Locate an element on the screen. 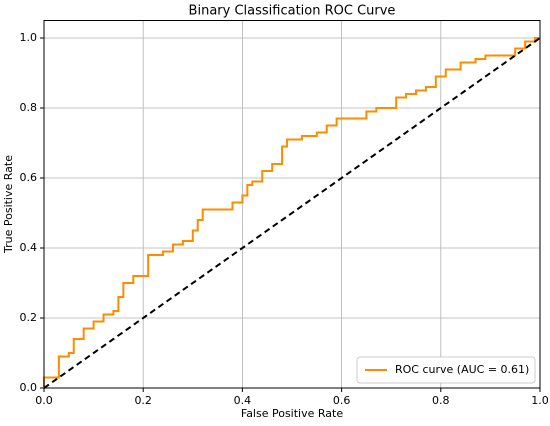  y-tick-label: 1.0 is located at coordinates (29, 37).